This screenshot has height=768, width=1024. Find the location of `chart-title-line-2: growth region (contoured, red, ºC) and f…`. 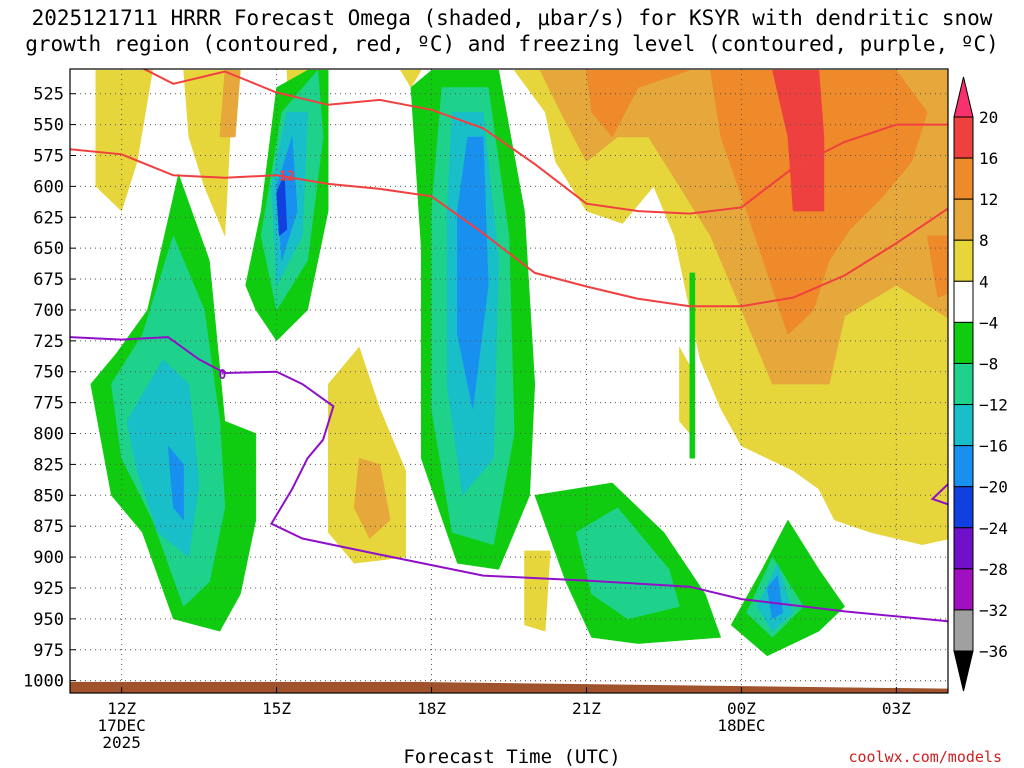

chart-title-line-2: growth region (contoured, red, ºC) and f… is located at coordinates (512, 44).